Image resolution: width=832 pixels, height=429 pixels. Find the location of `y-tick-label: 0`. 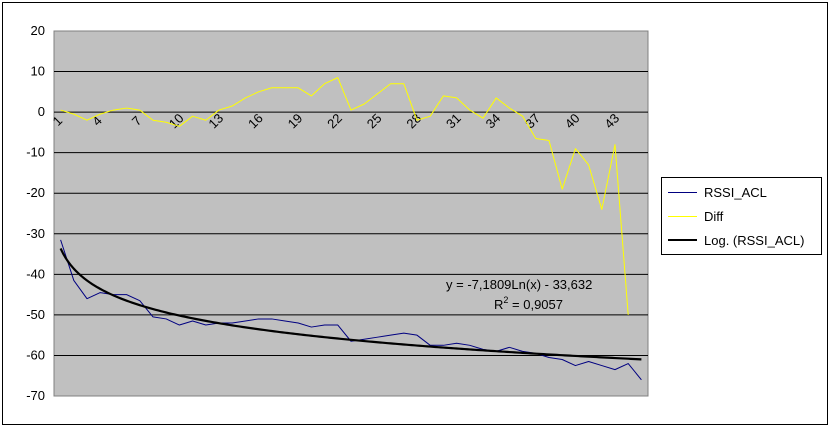

y-tick-label: 0 is located at coordinates (41, 111).